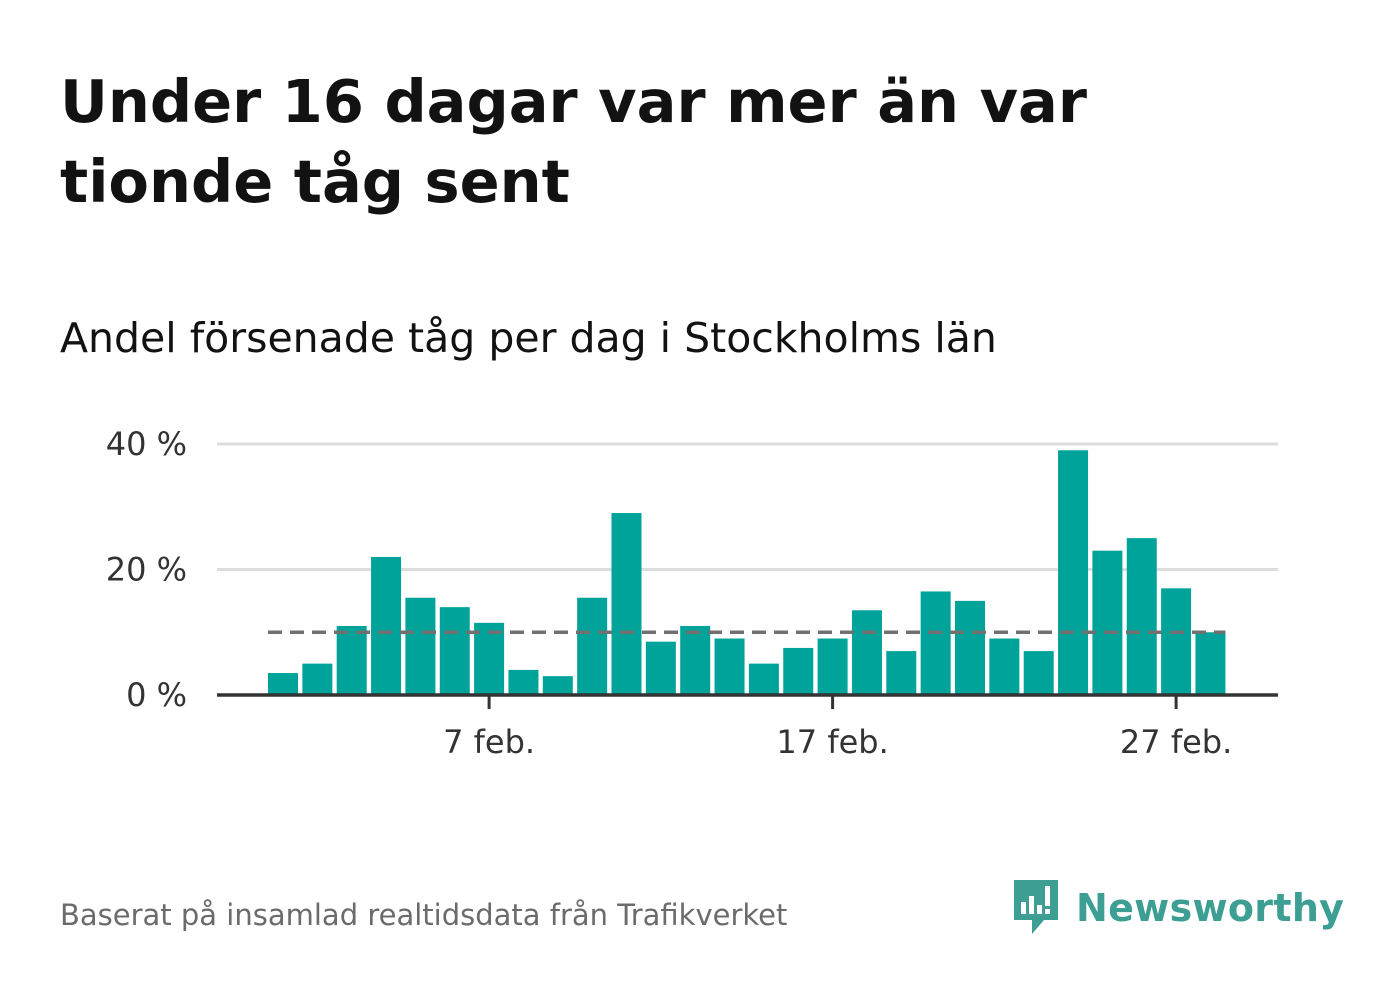  I want to click on x-tick-label: 17 feb., so click(832, 742).